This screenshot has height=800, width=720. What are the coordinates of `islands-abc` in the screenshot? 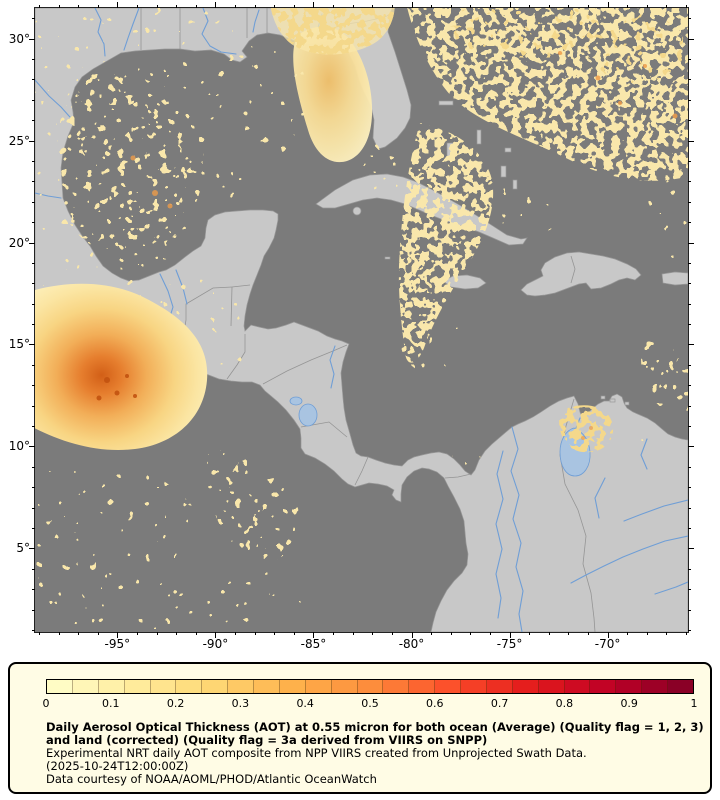 It's located at (615, 400).